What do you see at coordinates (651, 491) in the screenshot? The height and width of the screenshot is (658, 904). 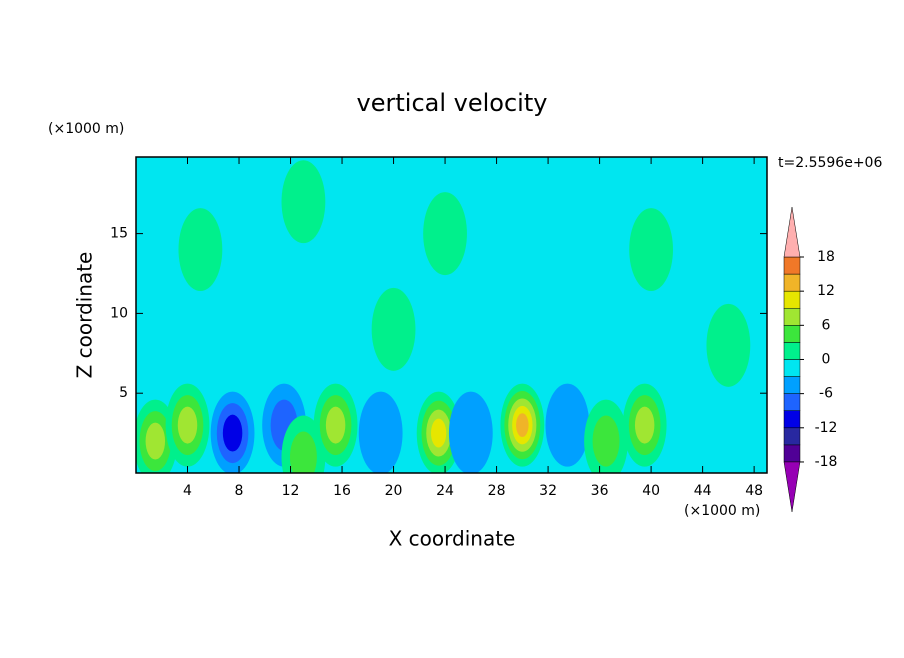 I see `x-tick-label: 40` at bounding box center [651, 491].